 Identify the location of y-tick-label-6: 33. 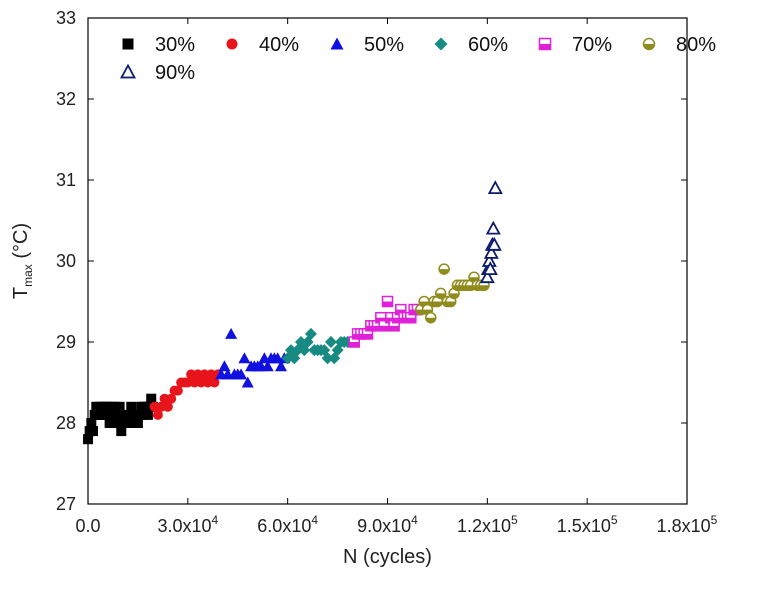
(66, 18).